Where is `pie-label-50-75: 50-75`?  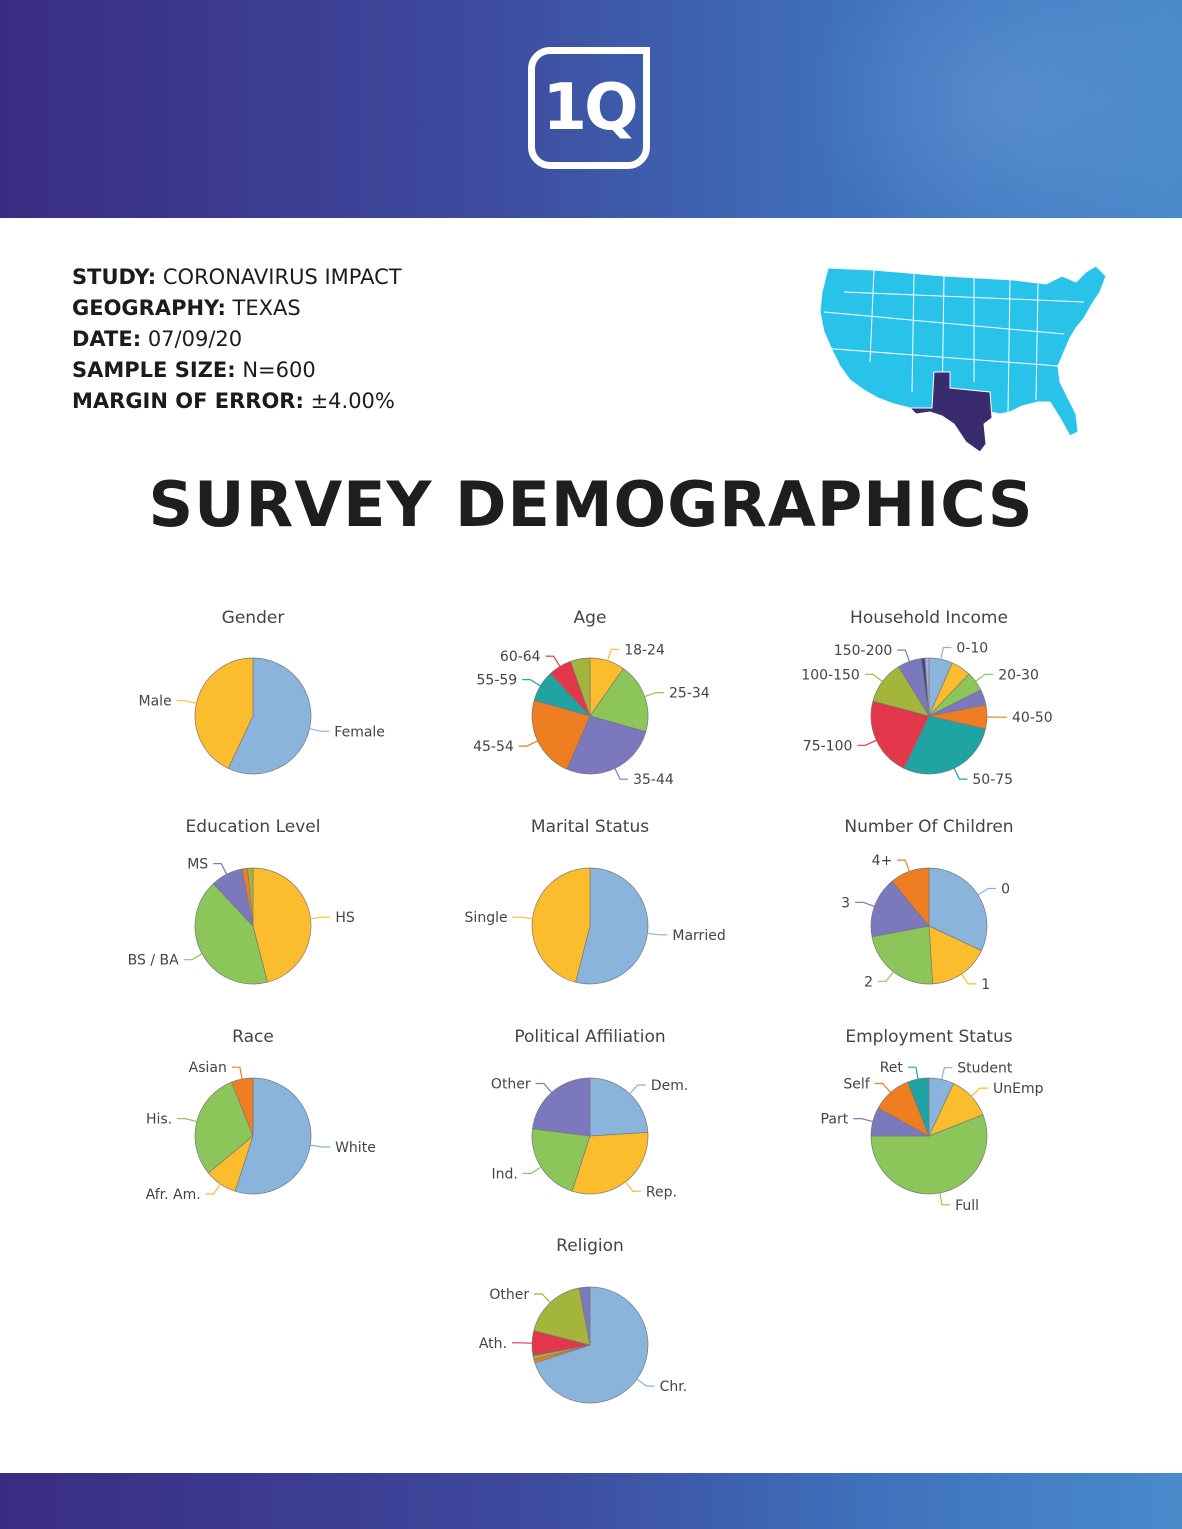
pie-label-50-75: 50-75 is located at coordinates (992, 780).